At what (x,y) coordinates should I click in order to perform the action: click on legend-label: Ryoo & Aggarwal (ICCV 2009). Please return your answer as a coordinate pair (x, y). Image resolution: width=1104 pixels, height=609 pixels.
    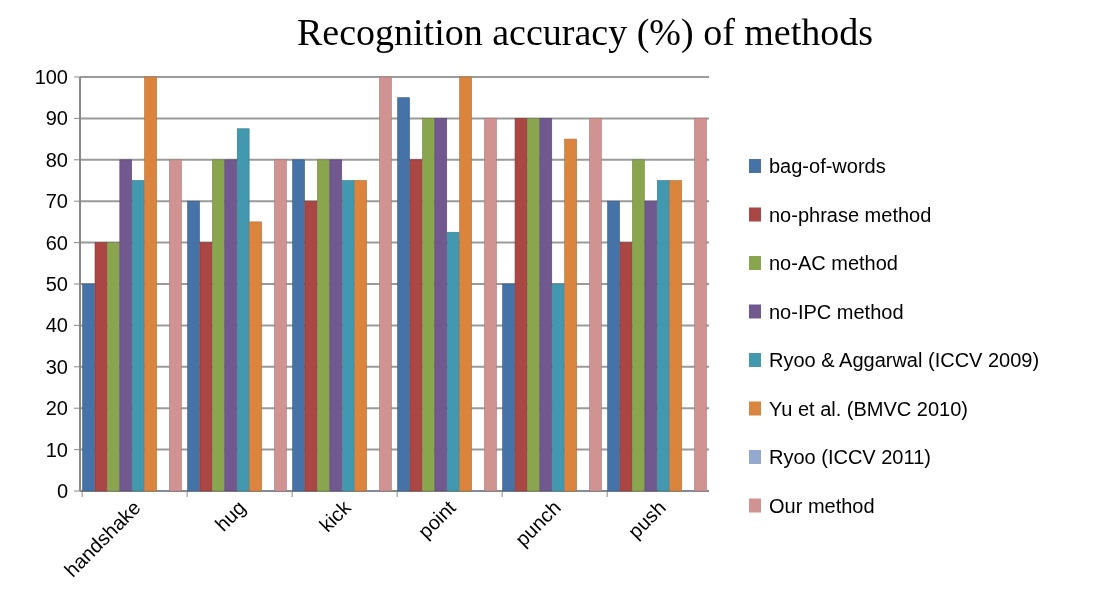
    Looking at the image, I should click on (904, 360).